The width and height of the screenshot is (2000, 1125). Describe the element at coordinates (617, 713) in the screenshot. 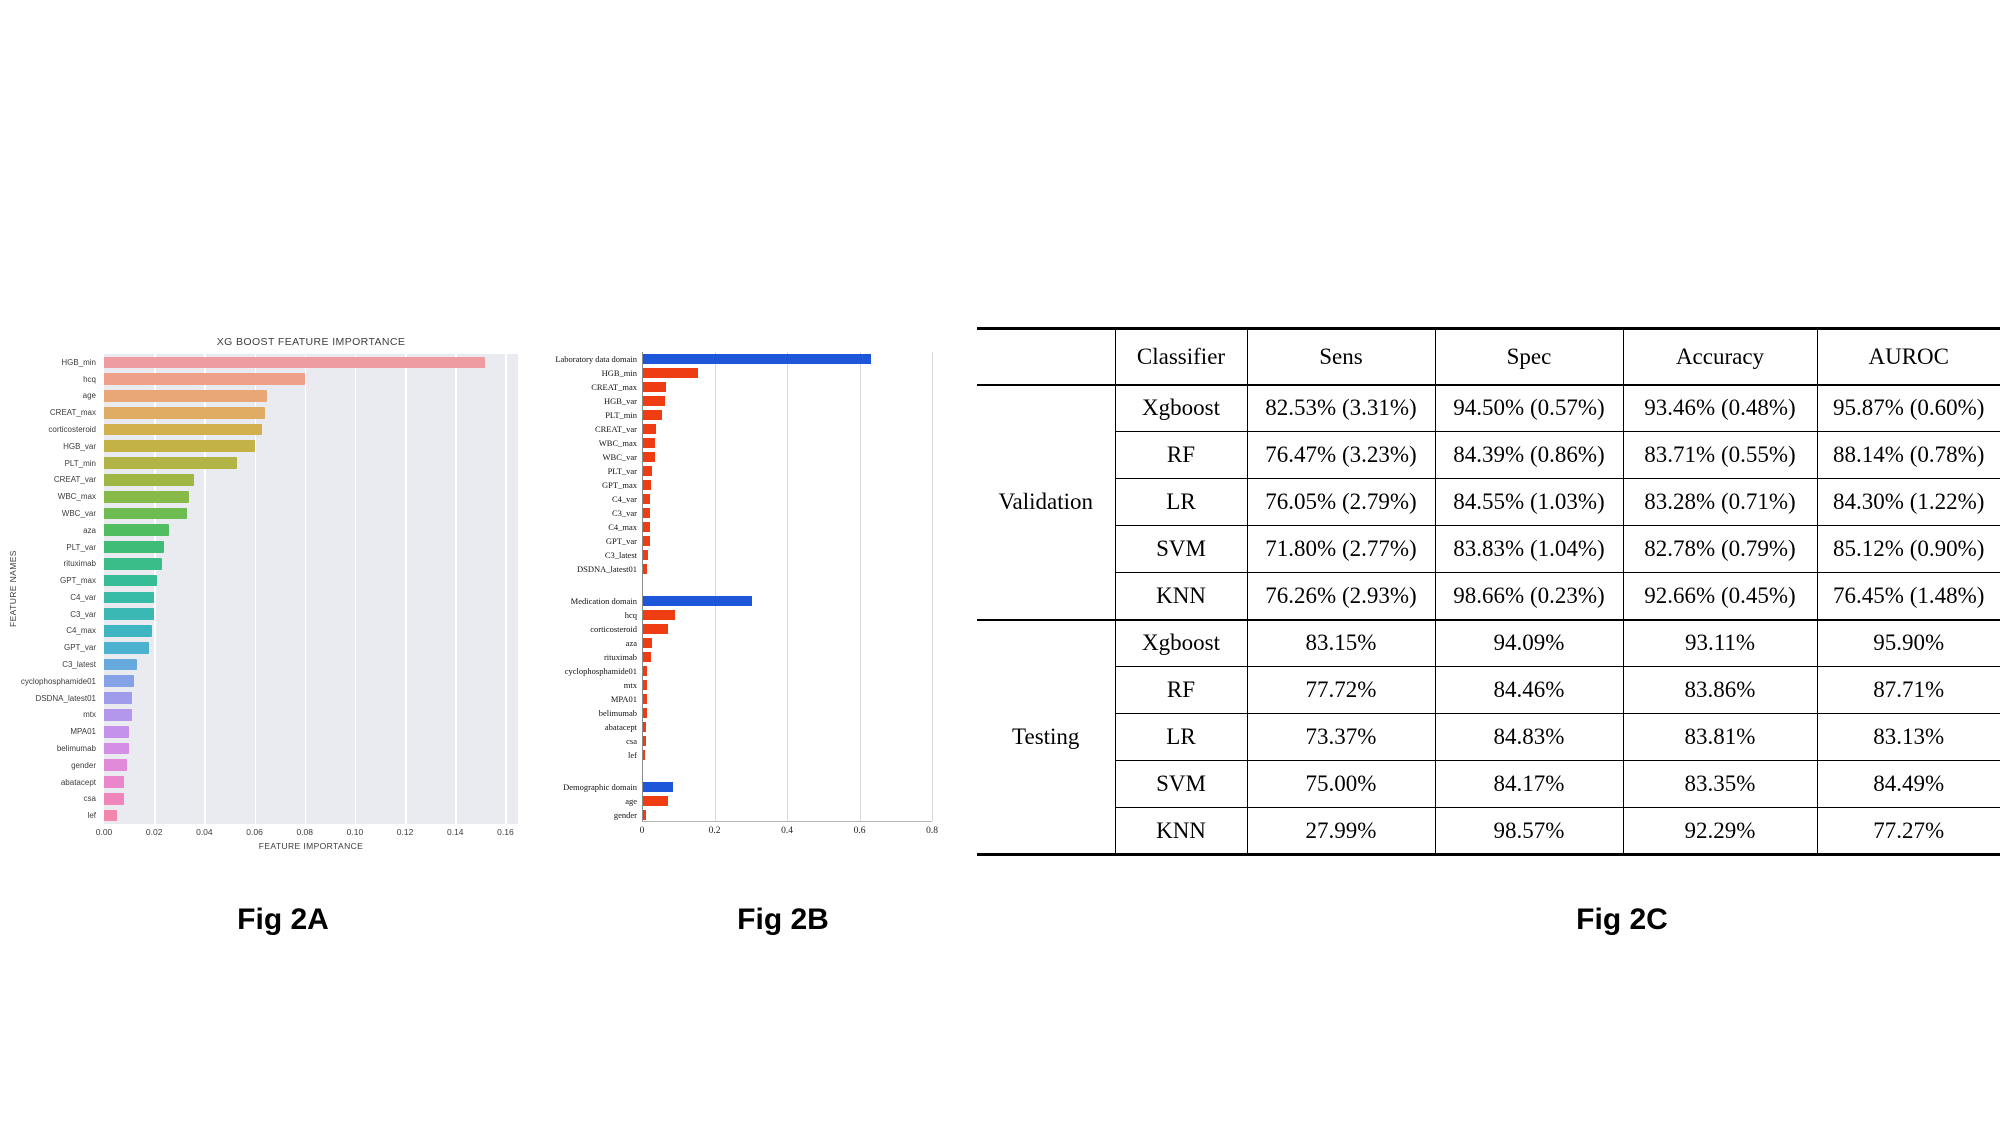

I see `fig2b-feature-label: belimumab` at that location.